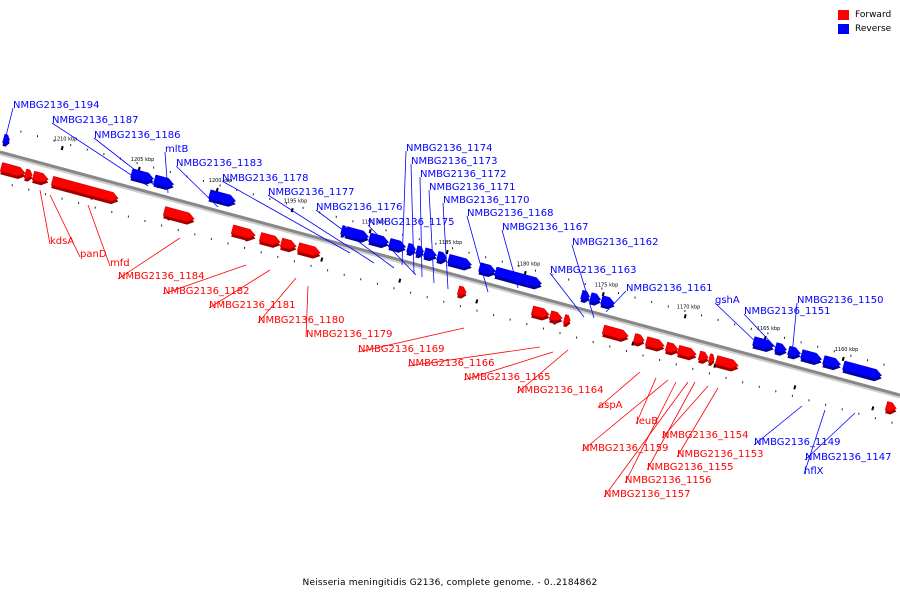 The height and width of the screenshot is (600, 900). Describe the element at coordinates (769, 329) in the screenshot. I see `tick-label: 1165 kbp` at that location.